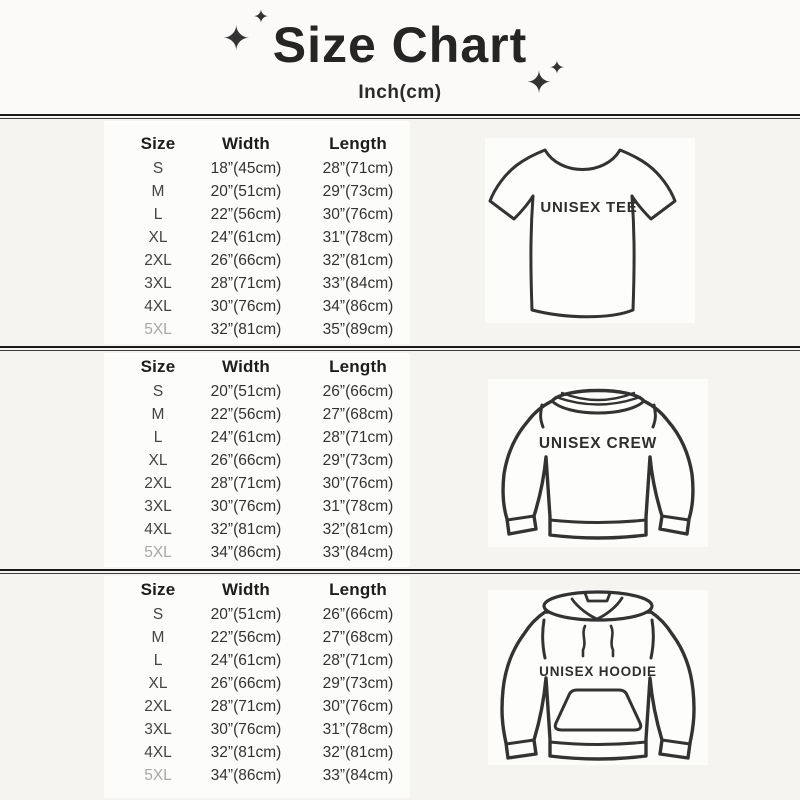  I want to click on table-row: L 24”(61cm) 28”(71cm), so click(270, 437).